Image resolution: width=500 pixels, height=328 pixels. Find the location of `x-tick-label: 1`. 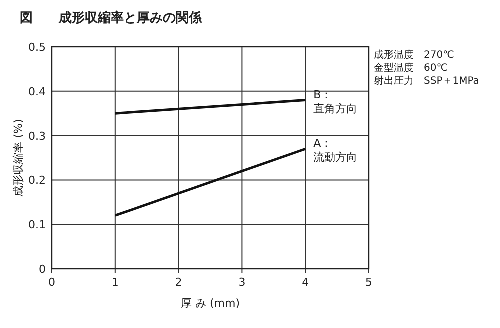

x-tick-label: 1 is located at coordinates (115, 282).